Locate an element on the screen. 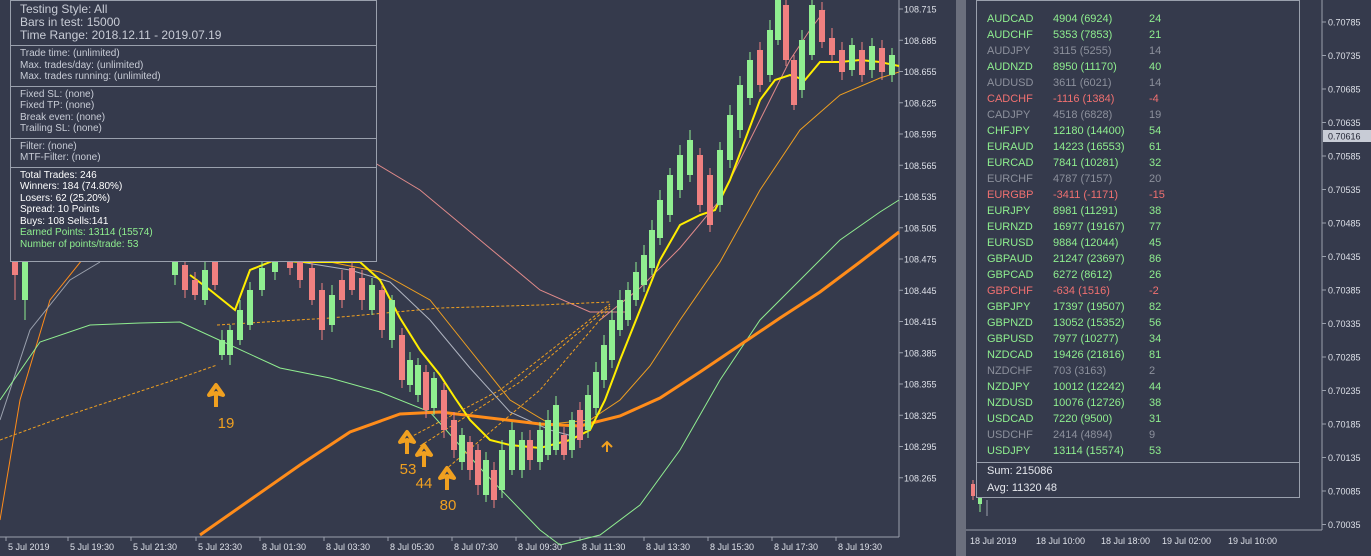  price-label: 0.70535 is located at coordinates (1344, 190).